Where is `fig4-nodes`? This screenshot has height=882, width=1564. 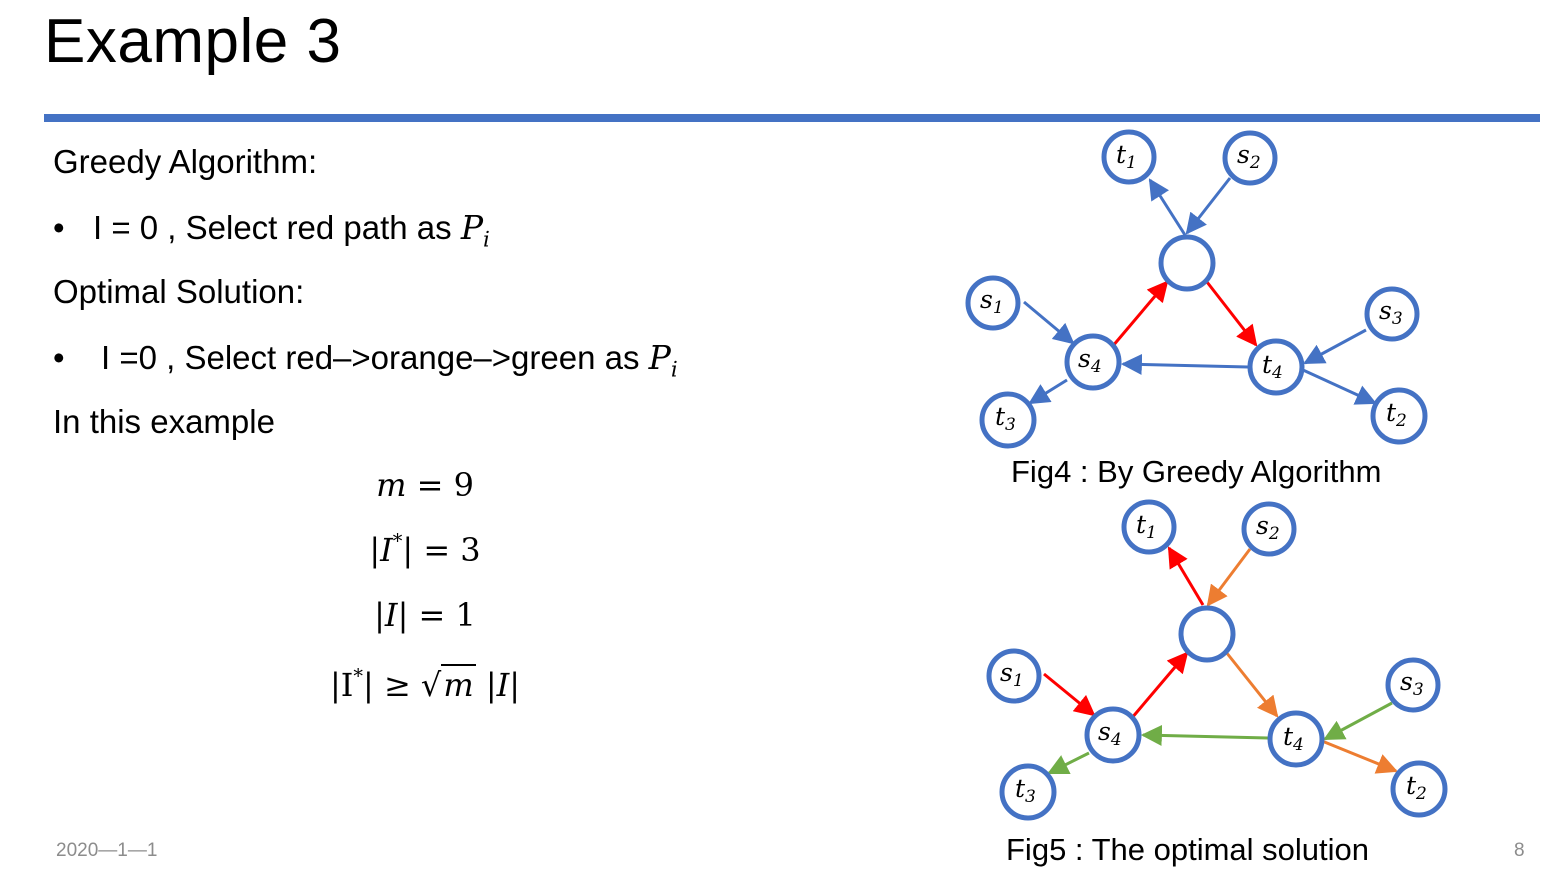
fig4-nodes is located at coordinates (1196, 289).